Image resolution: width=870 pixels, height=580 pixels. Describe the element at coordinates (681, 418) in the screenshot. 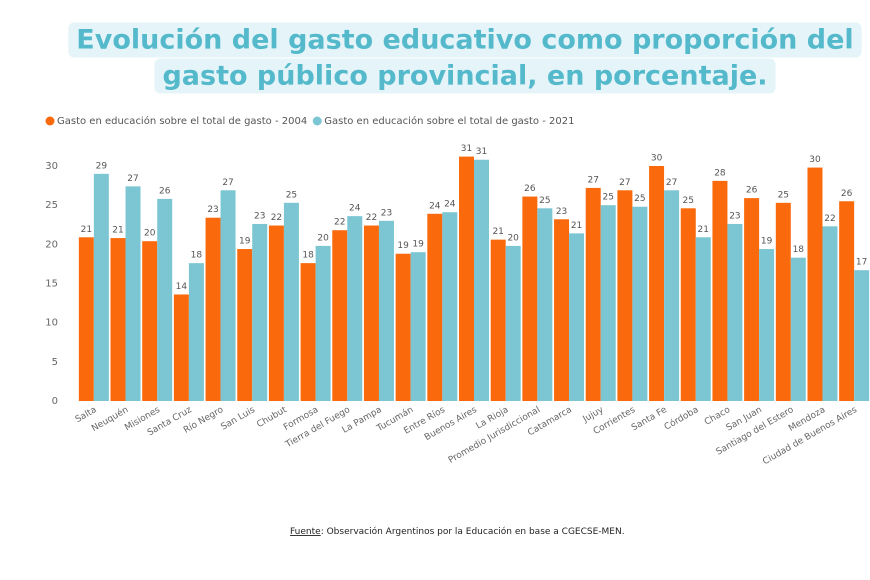

I see `x-tick-label: Córdoba` at that location.